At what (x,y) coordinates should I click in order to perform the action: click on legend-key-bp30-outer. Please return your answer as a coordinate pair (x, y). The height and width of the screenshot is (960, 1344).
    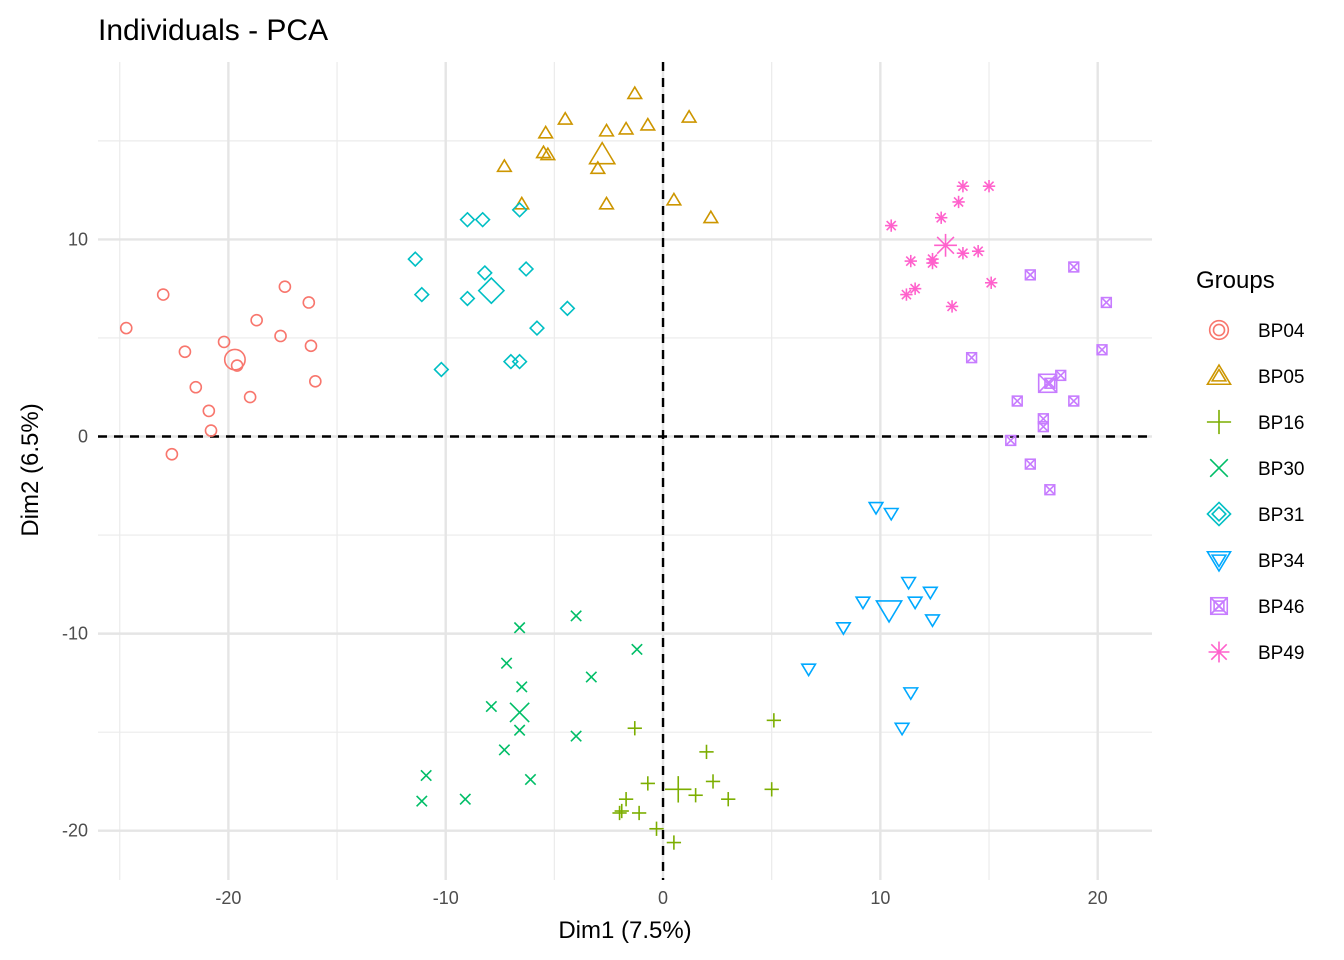
    Looking at the image, I should click on (1219, 468).